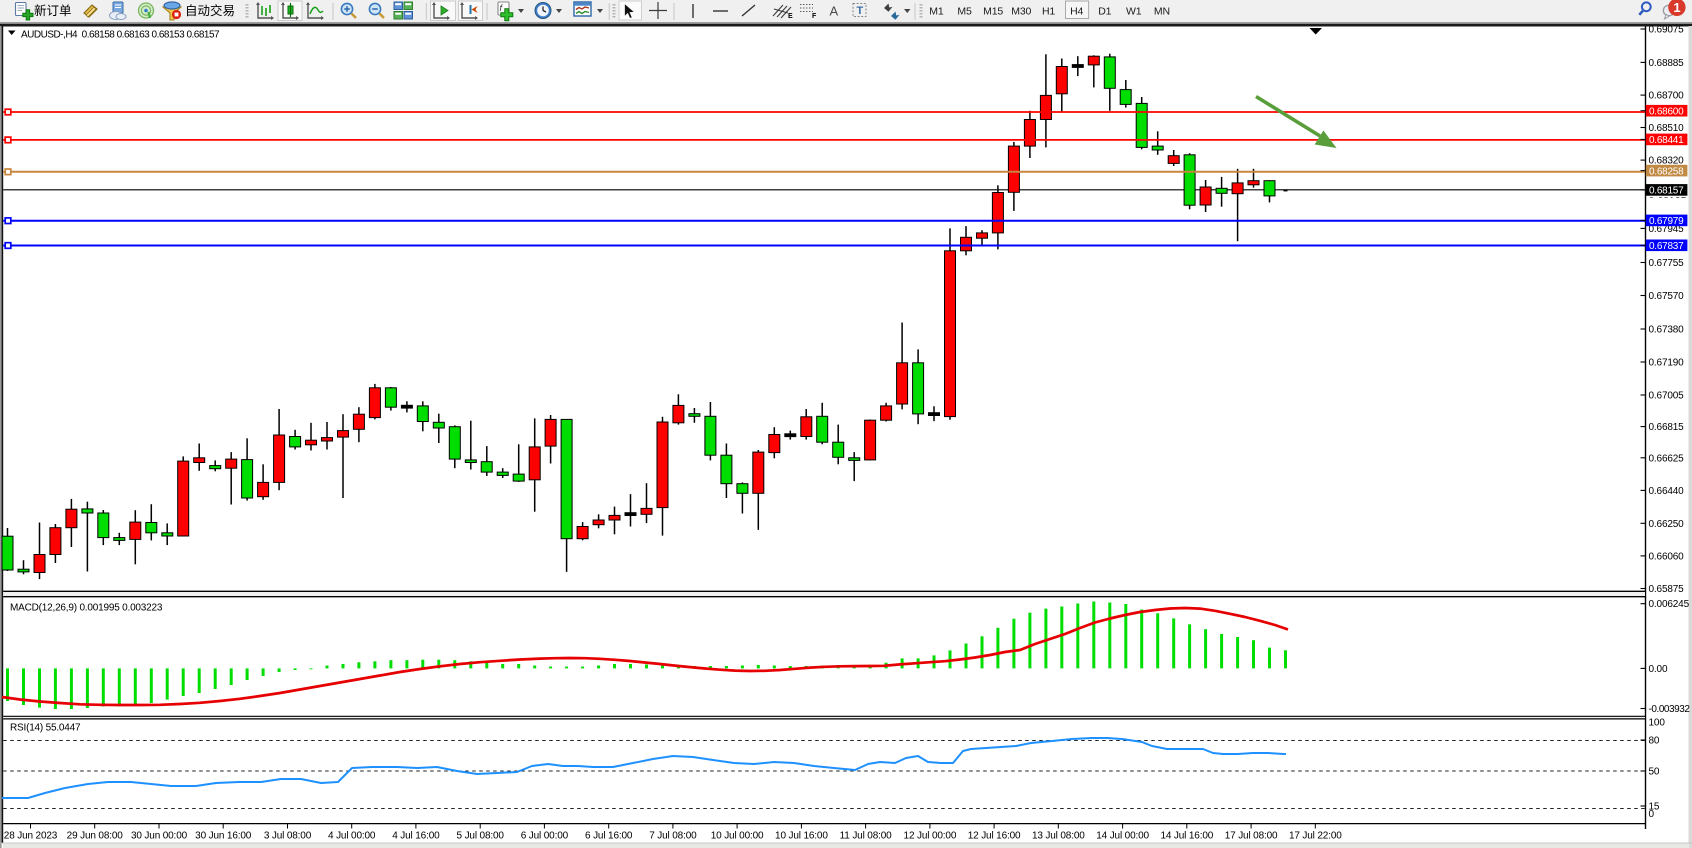 Image resolution: width=1692 pixels, height=848 pixels. What do you see at coordinates (1315, 836) in the screenshot?
I see `svg-text: 17 Jul 22:00` at bounding box center [1315, 836].